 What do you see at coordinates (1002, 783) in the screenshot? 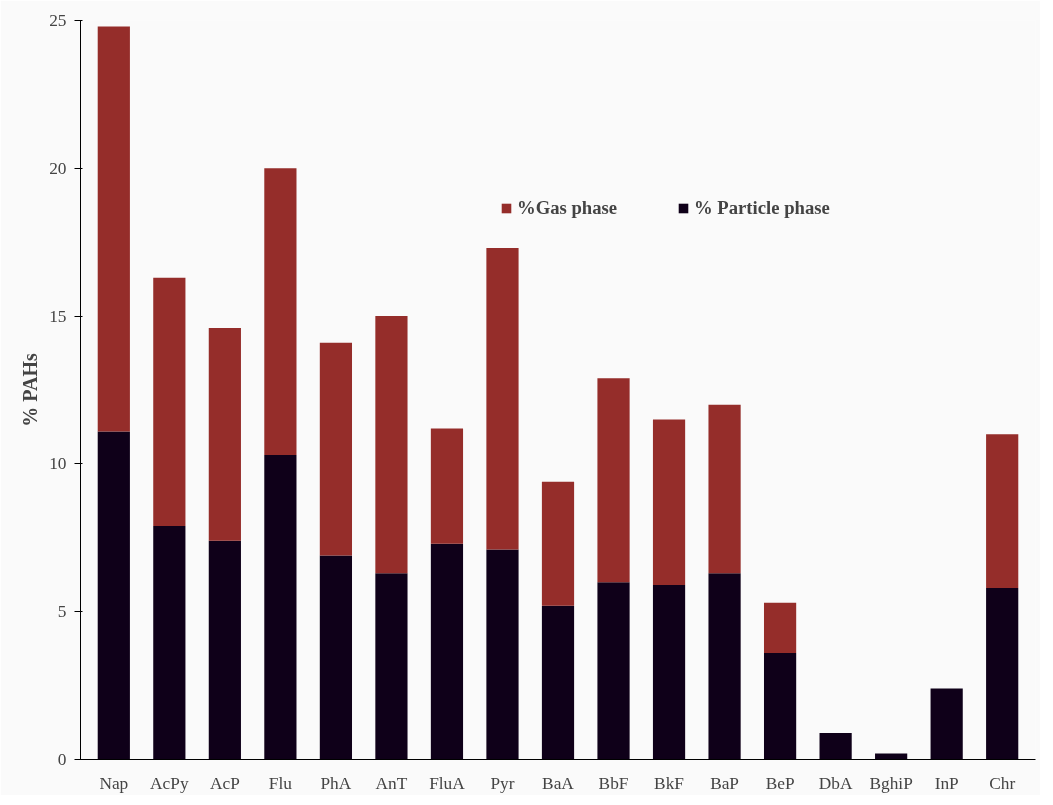
I see `x-tick-label: Chr` at bounding box center [1002, 783].